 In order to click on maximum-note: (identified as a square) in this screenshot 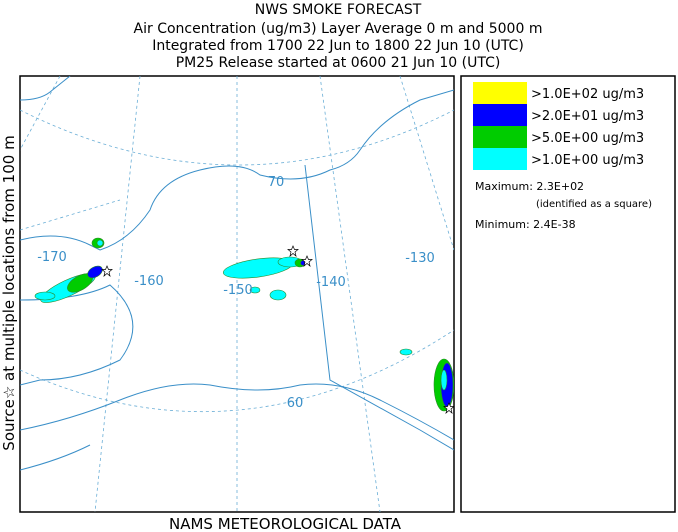, I will do `click(594, 204)`.